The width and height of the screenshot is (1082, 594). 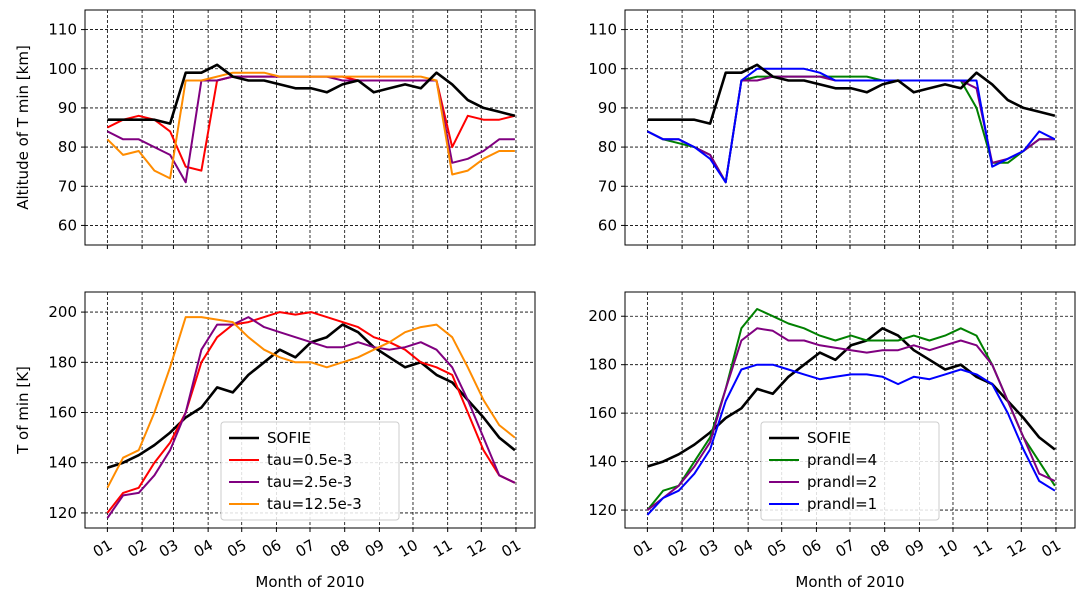 What do you see at coordinates (842, 460) in the screenshot?
I see `legend-label: prandl=4` at bounding box center [842, 460].